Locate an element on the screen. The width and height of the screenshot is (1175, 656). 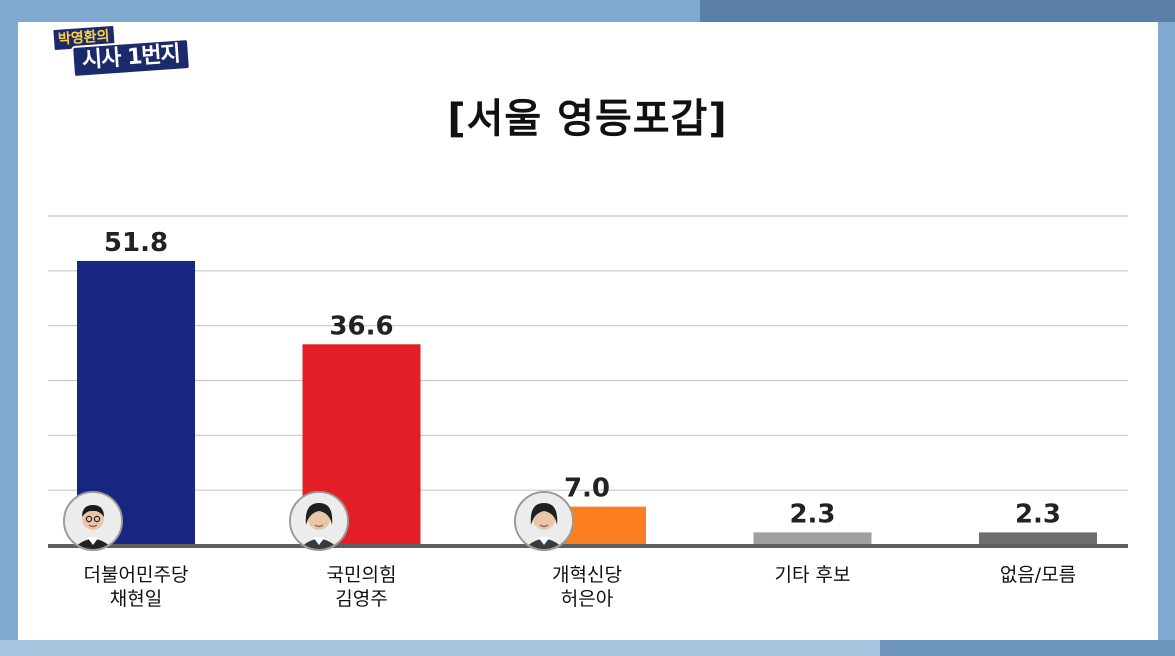
category-label-line: 채현일 is located at coordinates (136, 599).